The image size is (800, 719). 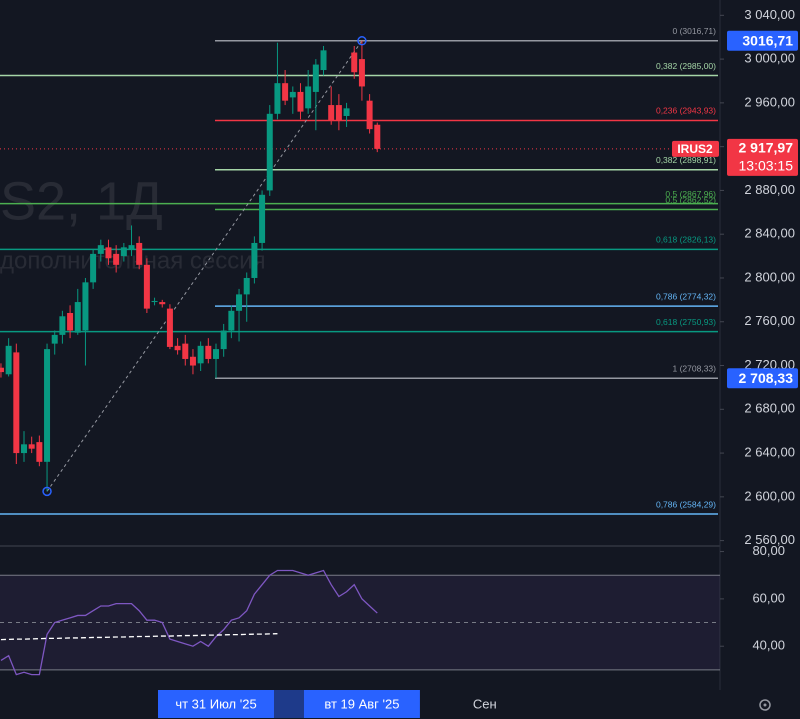 I want to click on y-tick-label: 3 040,00, so click(x=769, y=14).